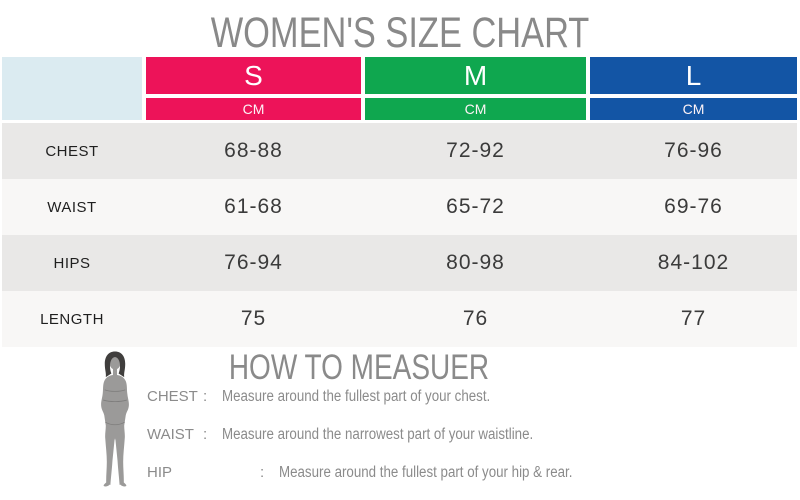 This screenshot has height=500, width=800. I want to click on how-to-measure-title: HOW TO MEASUER, so click(359, 367).